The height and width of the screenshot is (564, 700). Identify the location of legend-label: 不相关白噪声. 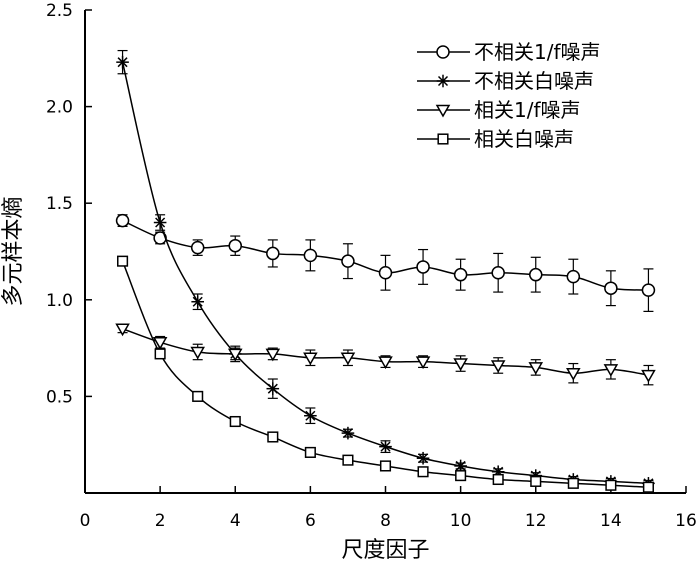
(534, 81).